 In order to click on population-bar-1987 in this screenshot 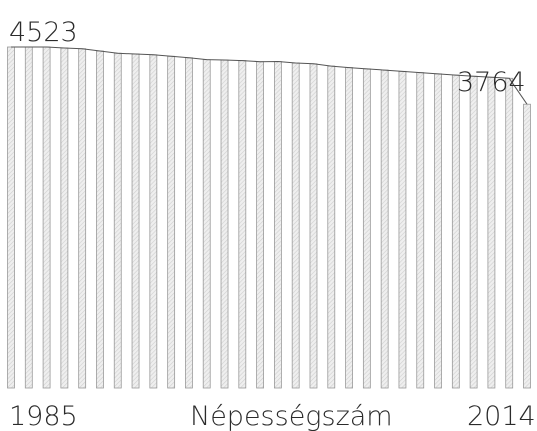, I will do `click(46, 217)`.